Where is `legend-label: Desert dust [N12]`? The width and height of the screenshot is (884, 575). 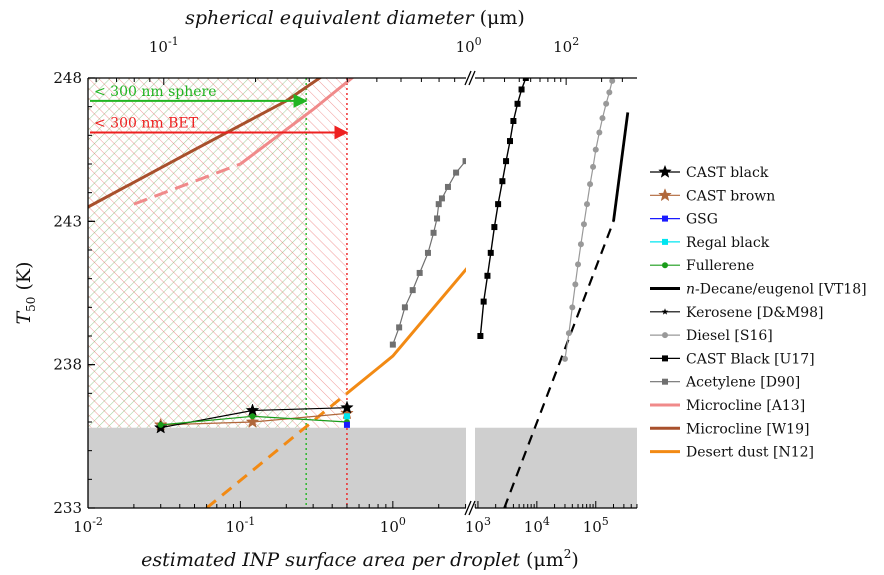 legend-label: Desert dust [N12] is located at coordinates (750, 453).